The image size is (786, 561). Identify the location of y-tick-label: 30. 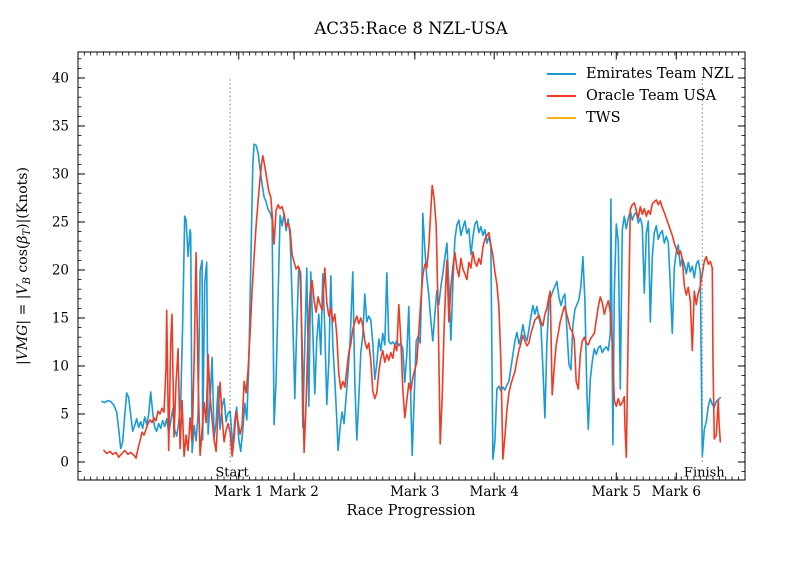
(60, 175).